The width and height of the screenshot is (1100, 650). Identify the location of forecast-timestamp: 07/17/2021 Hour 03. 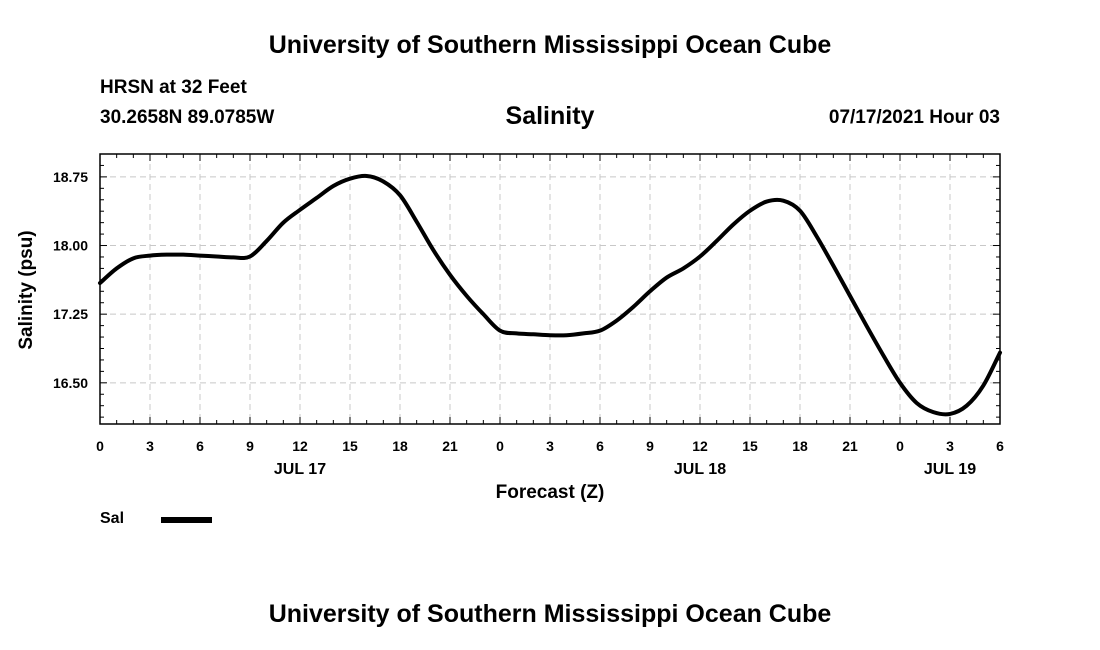
(914, 117).